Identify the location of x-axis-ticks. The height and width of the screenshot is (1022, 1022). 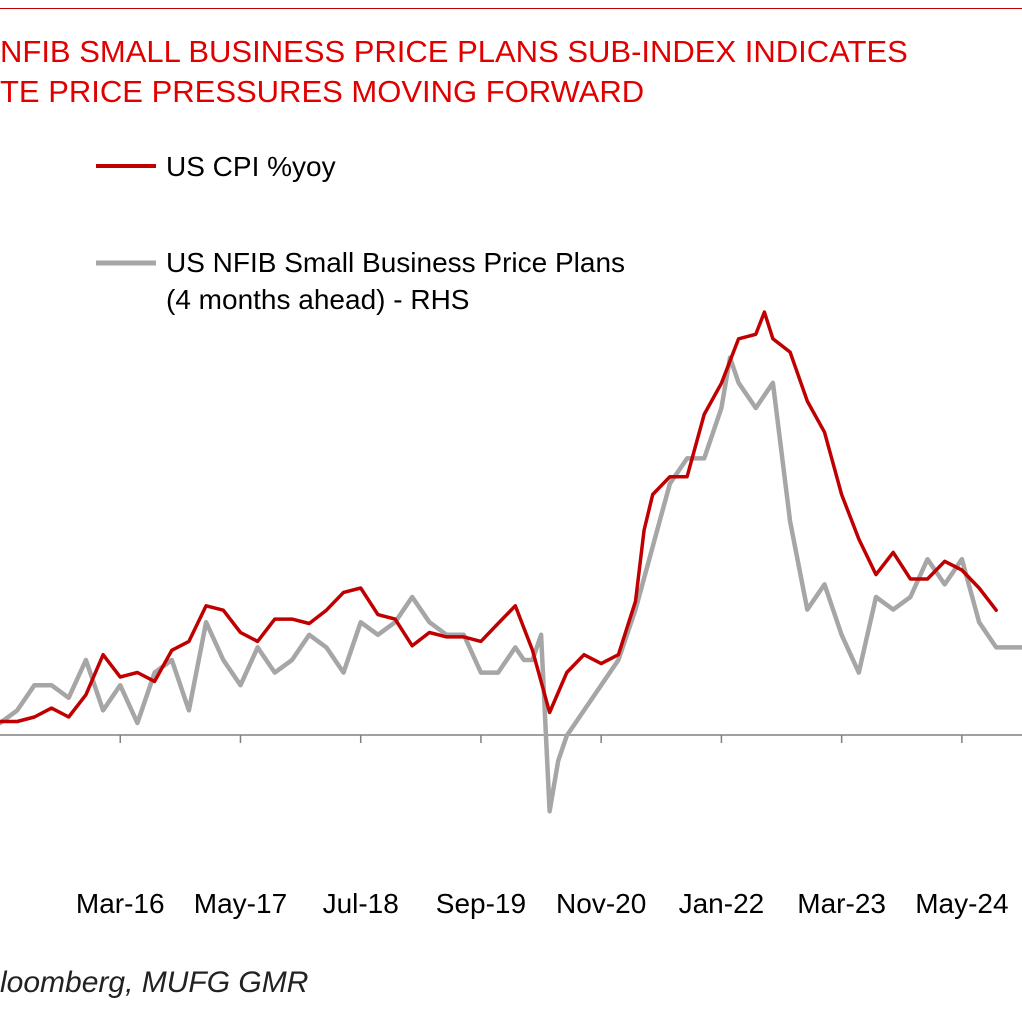
(541, 739).